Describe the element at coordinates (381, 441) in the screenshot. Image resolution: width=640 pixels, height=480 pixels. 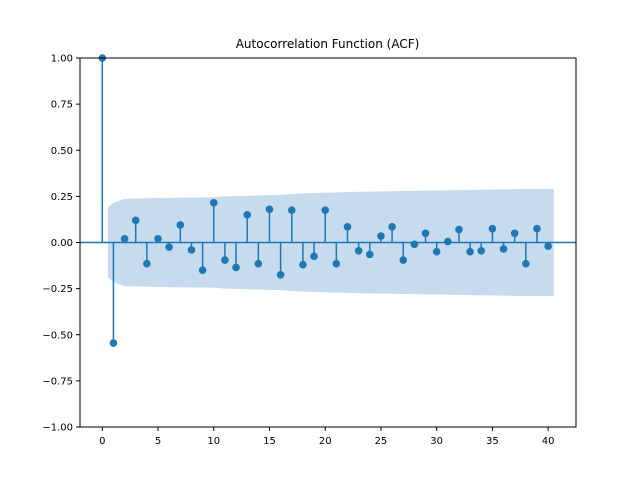
I see `x-tick-label: 25` at that location.